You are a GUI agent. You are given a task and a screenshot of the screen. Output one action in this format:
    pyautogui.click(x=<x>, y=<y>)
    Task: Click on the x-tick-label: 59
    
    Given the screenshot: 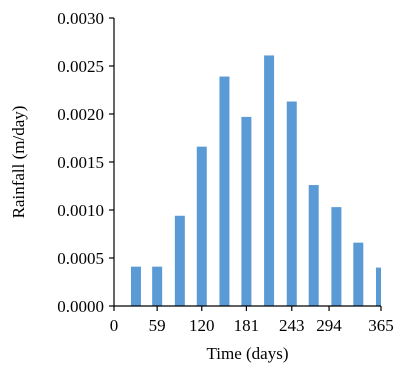 What is the action you would take?
    pyautogui.click(x=157, y=325)
    